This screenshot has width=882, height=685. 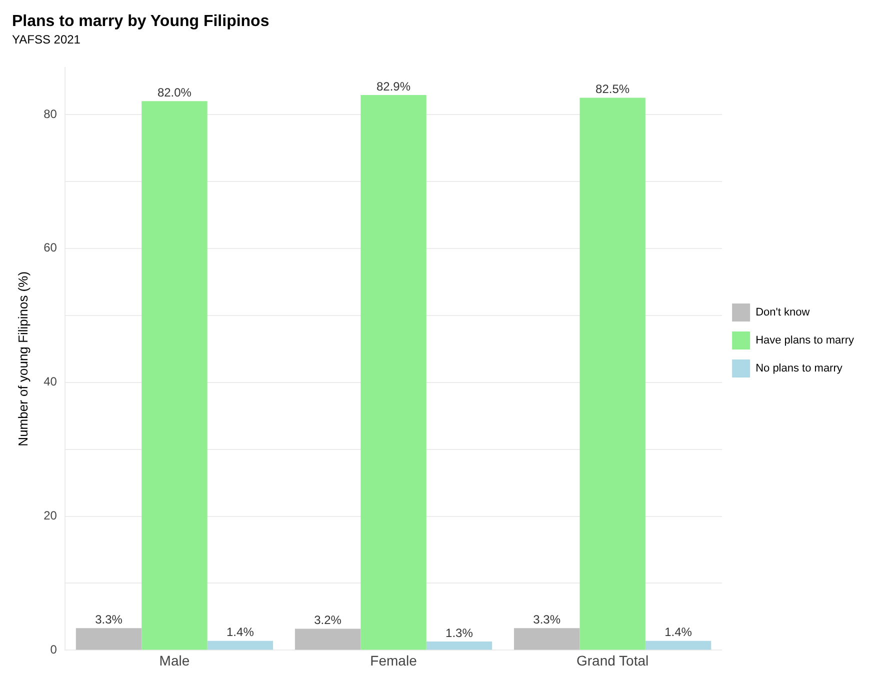 I want to click on legend-label: Don't know, so click(x=783, y=312).